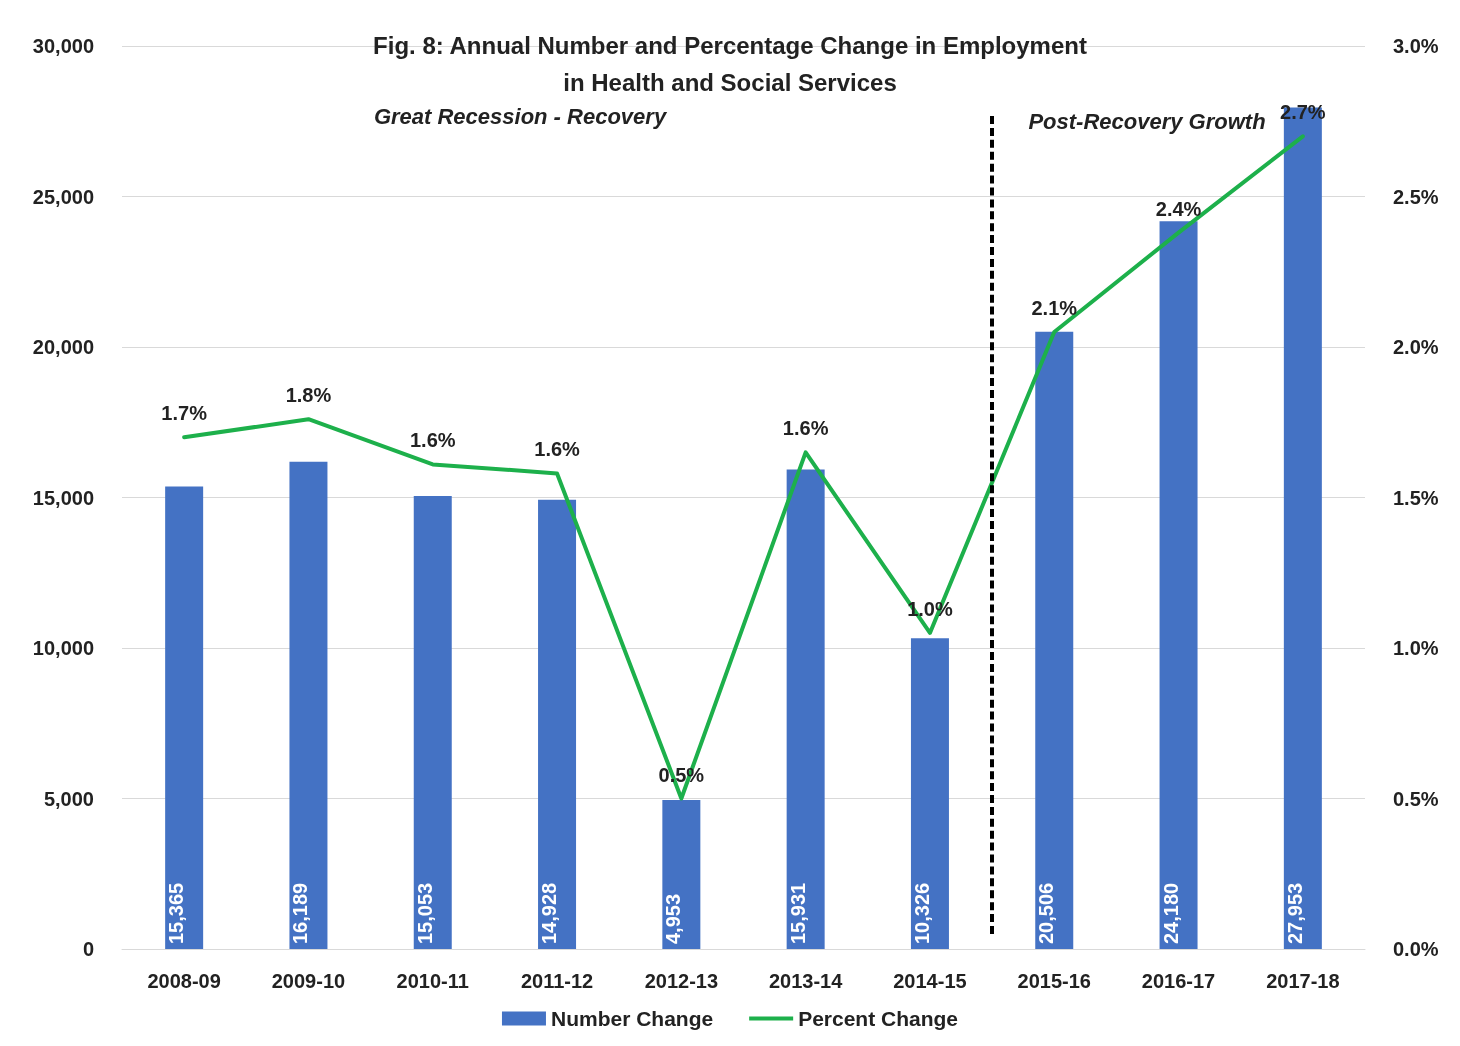  I want to click on x-tick-label: 2014-15, so click(930, 981).